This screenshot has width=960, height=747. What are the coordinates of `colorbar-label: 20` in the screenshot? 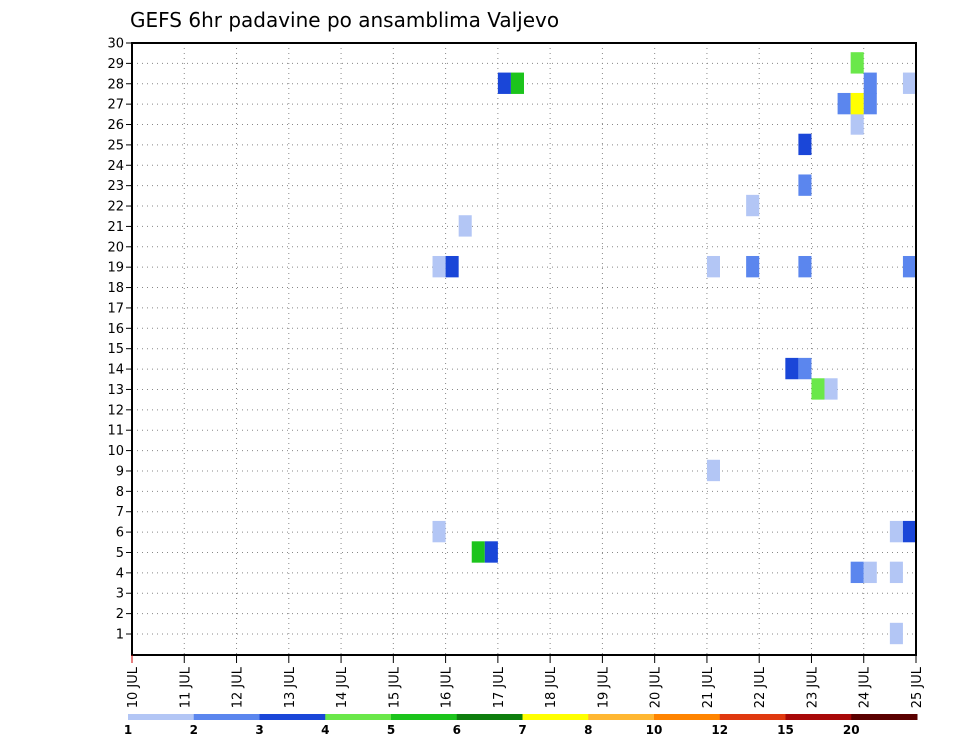 It's located at (851, 730).